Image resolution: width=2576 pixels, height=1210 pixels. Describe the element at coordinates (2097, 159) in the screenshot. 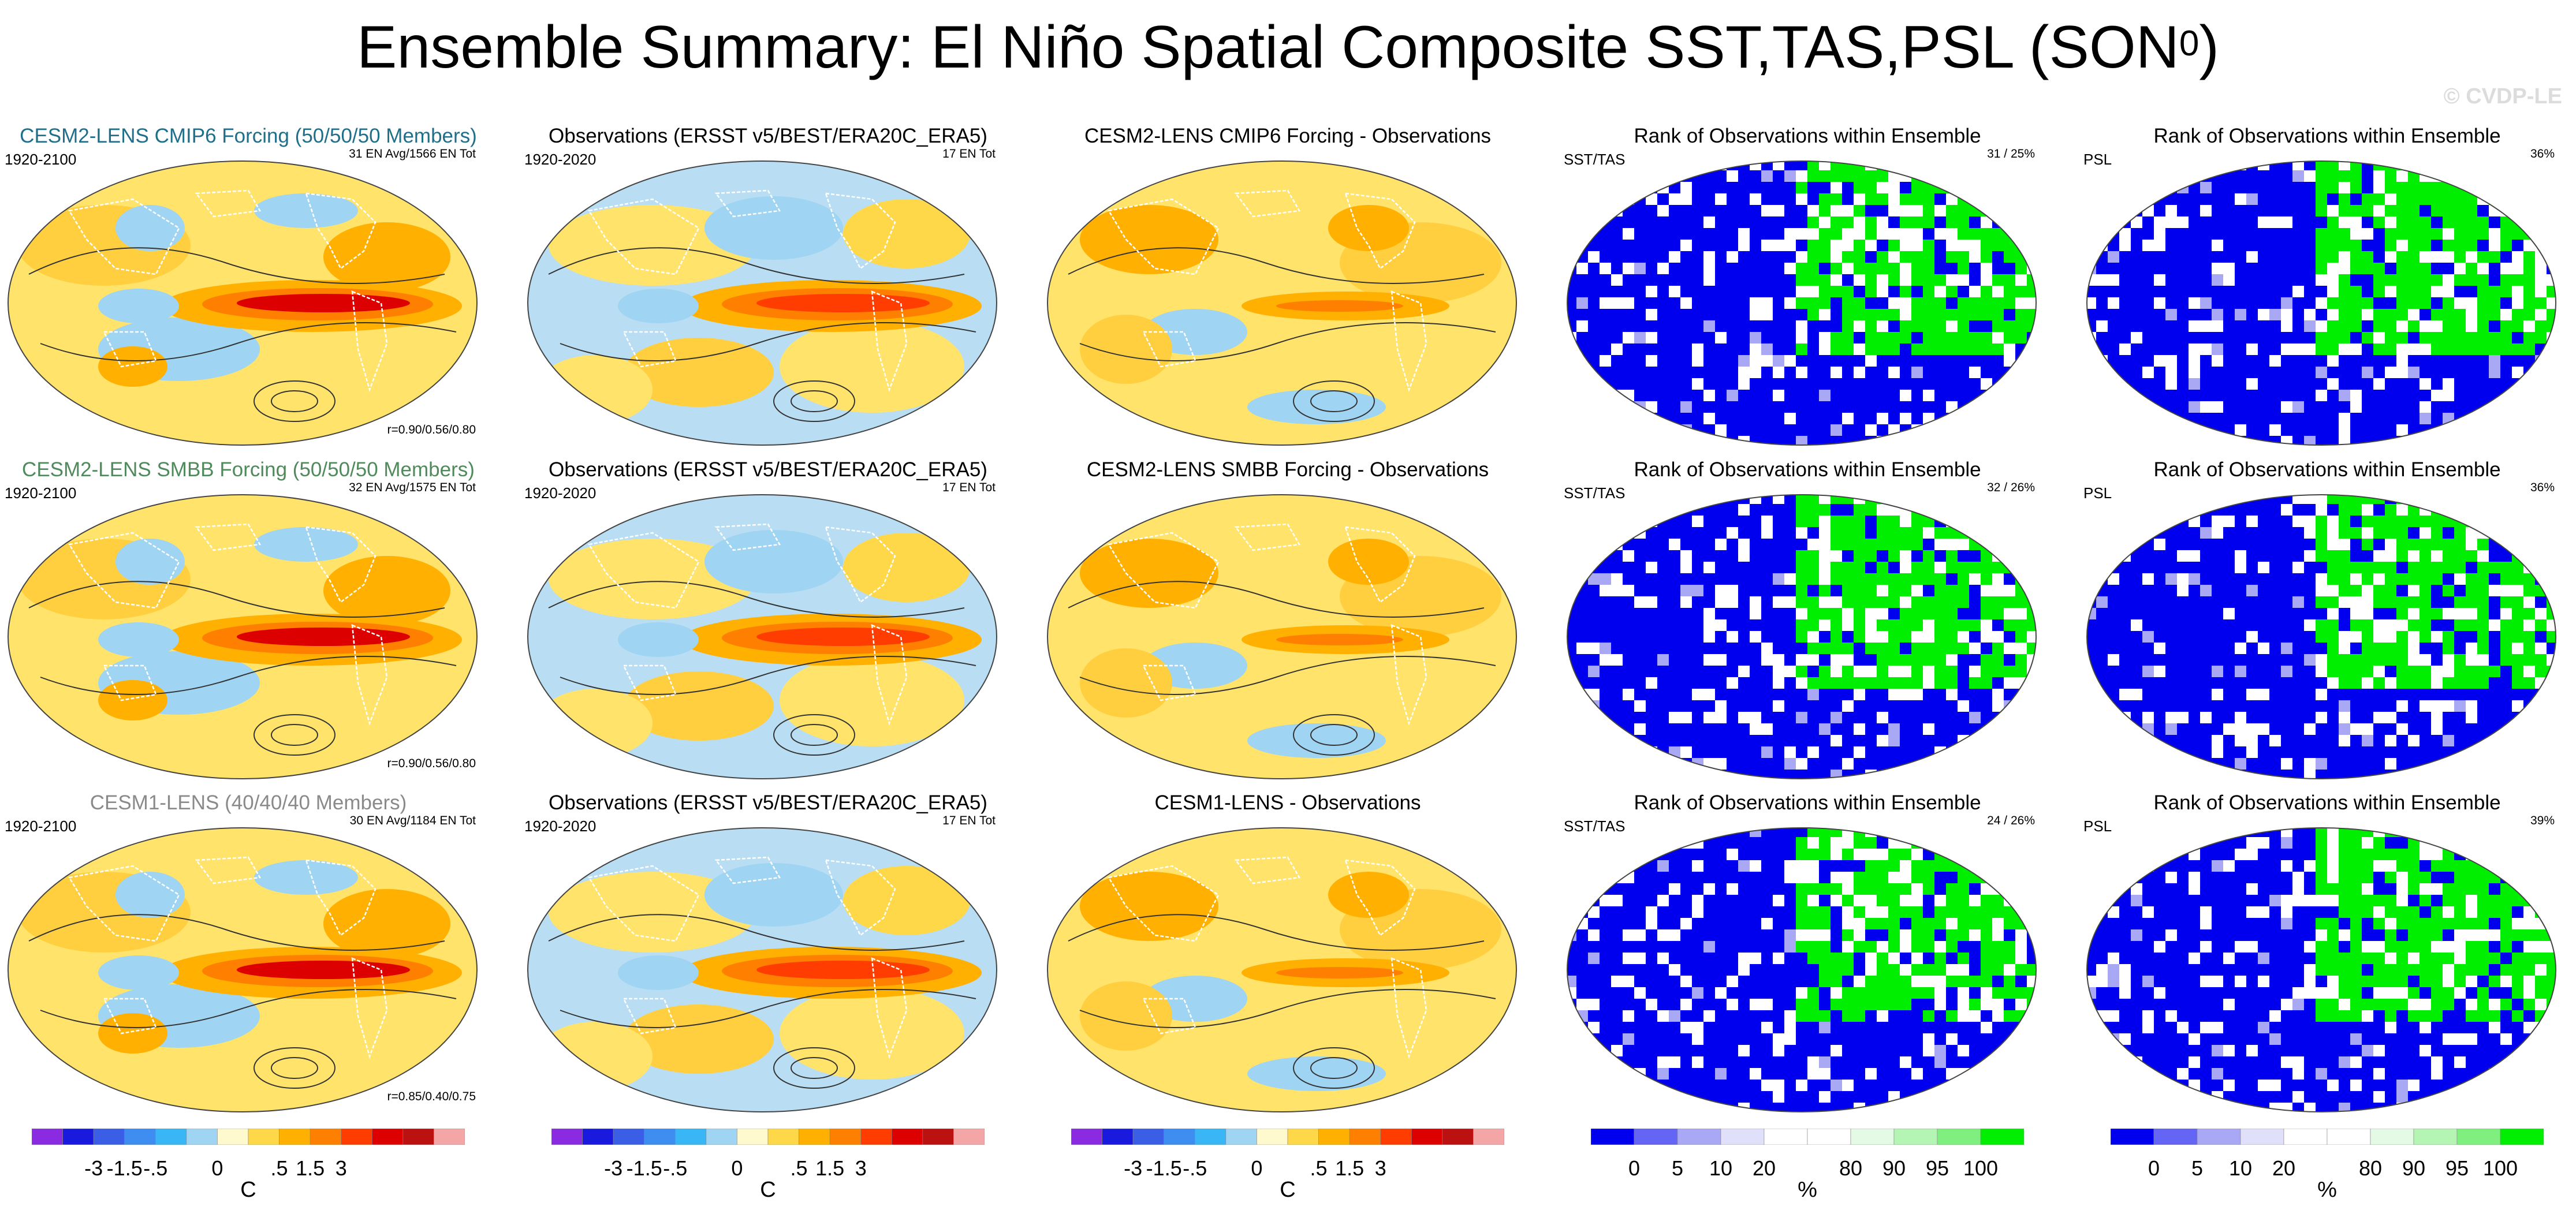

I see `panel-left-label: PSL` at that location.